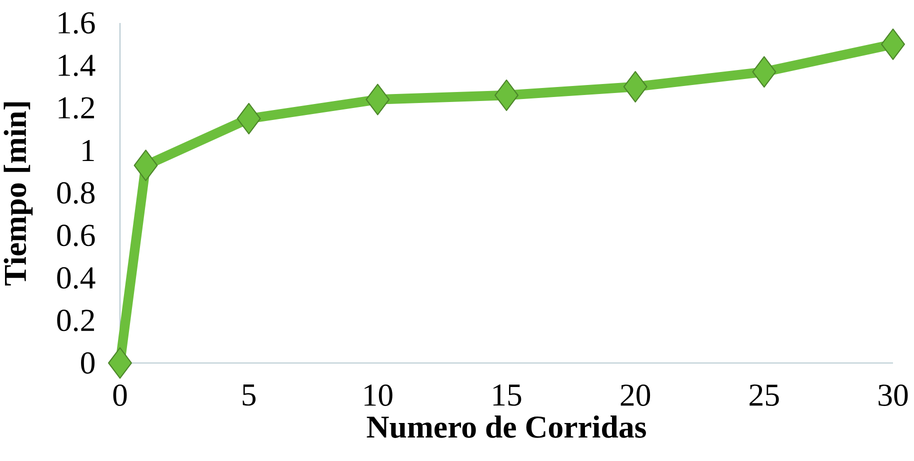  I want to click on y-tick-label: 0.4, so click(76, 278).